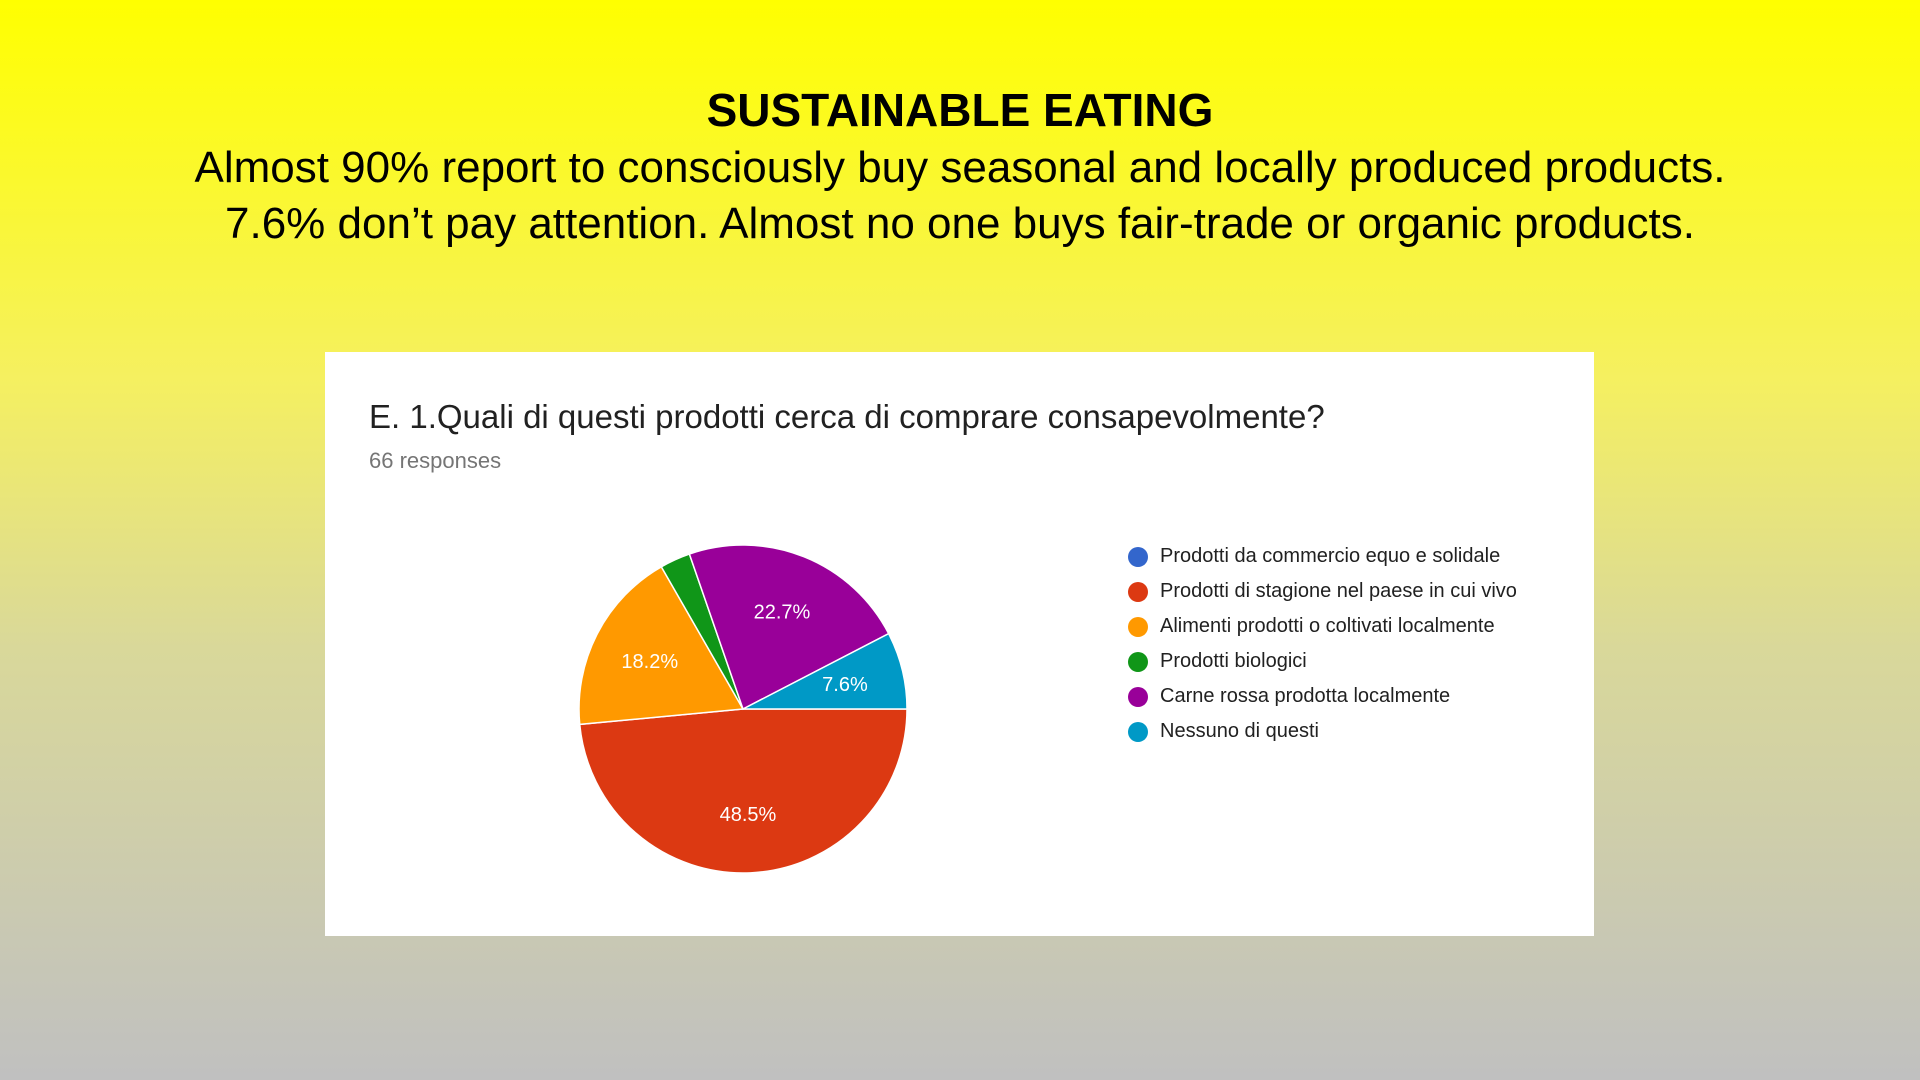  Describe the element at coordinates (845, 685) in the screenshot. I see `pie-slice-label: 7.6%` at that location.